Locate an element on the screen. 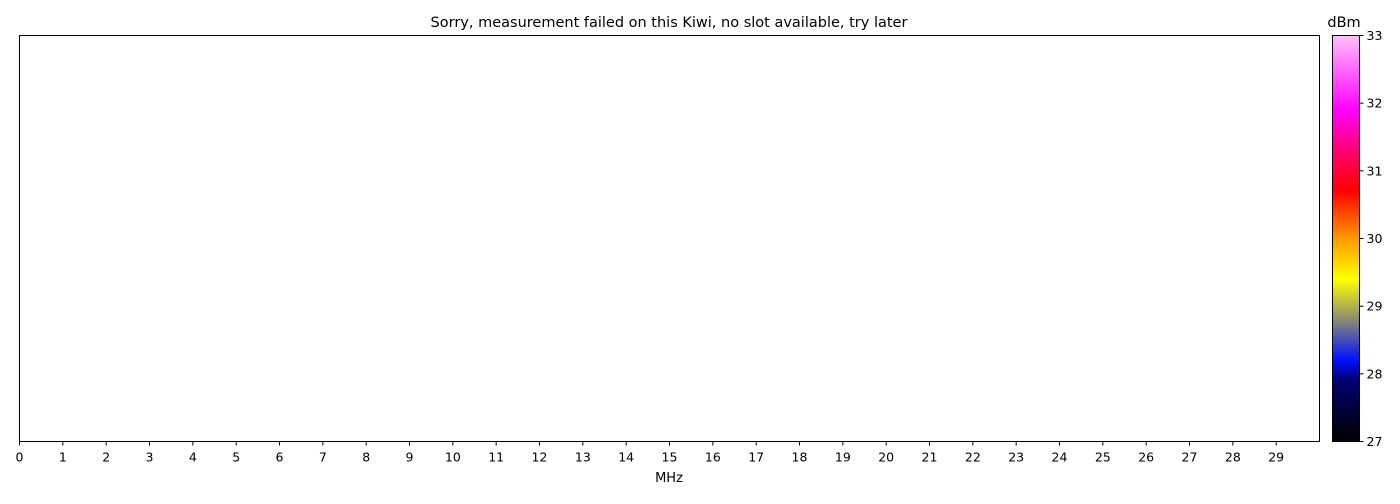 The width and height of the screenshot is (1400, 504). x-tick-label: 2 is located at coordinates (106, 457).